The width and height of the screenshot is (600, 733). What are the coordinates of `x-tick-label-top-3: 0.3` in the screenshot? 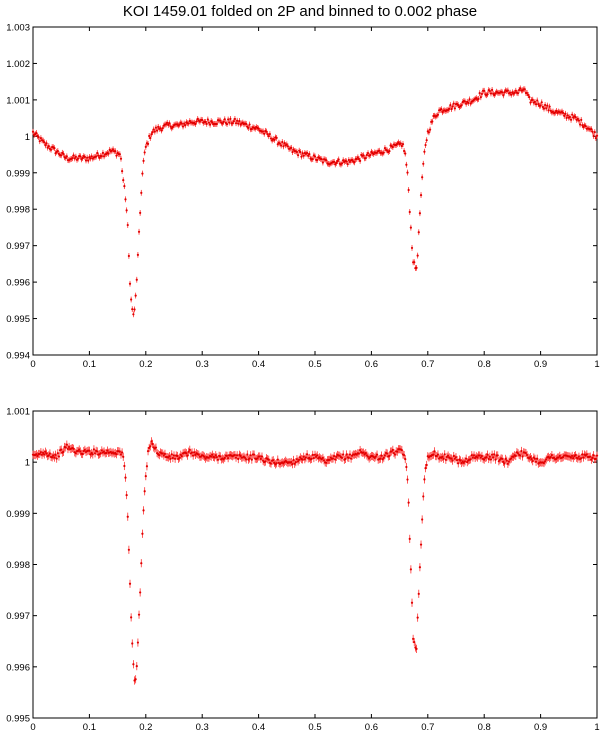 It's located at (202, 364).